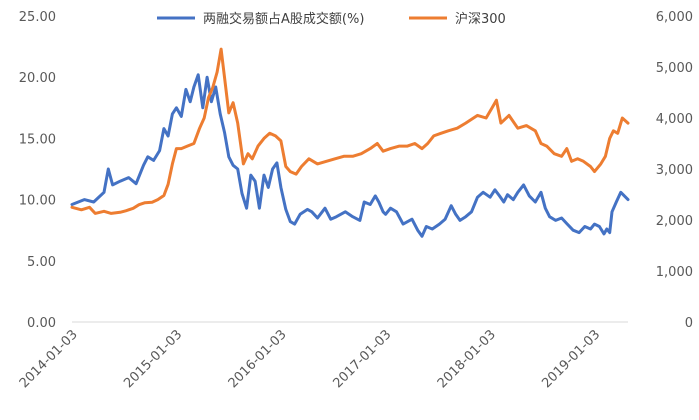 The image size is (699, 420). I want to click on y-left-tick-label: 0.00, so click(41, 323).